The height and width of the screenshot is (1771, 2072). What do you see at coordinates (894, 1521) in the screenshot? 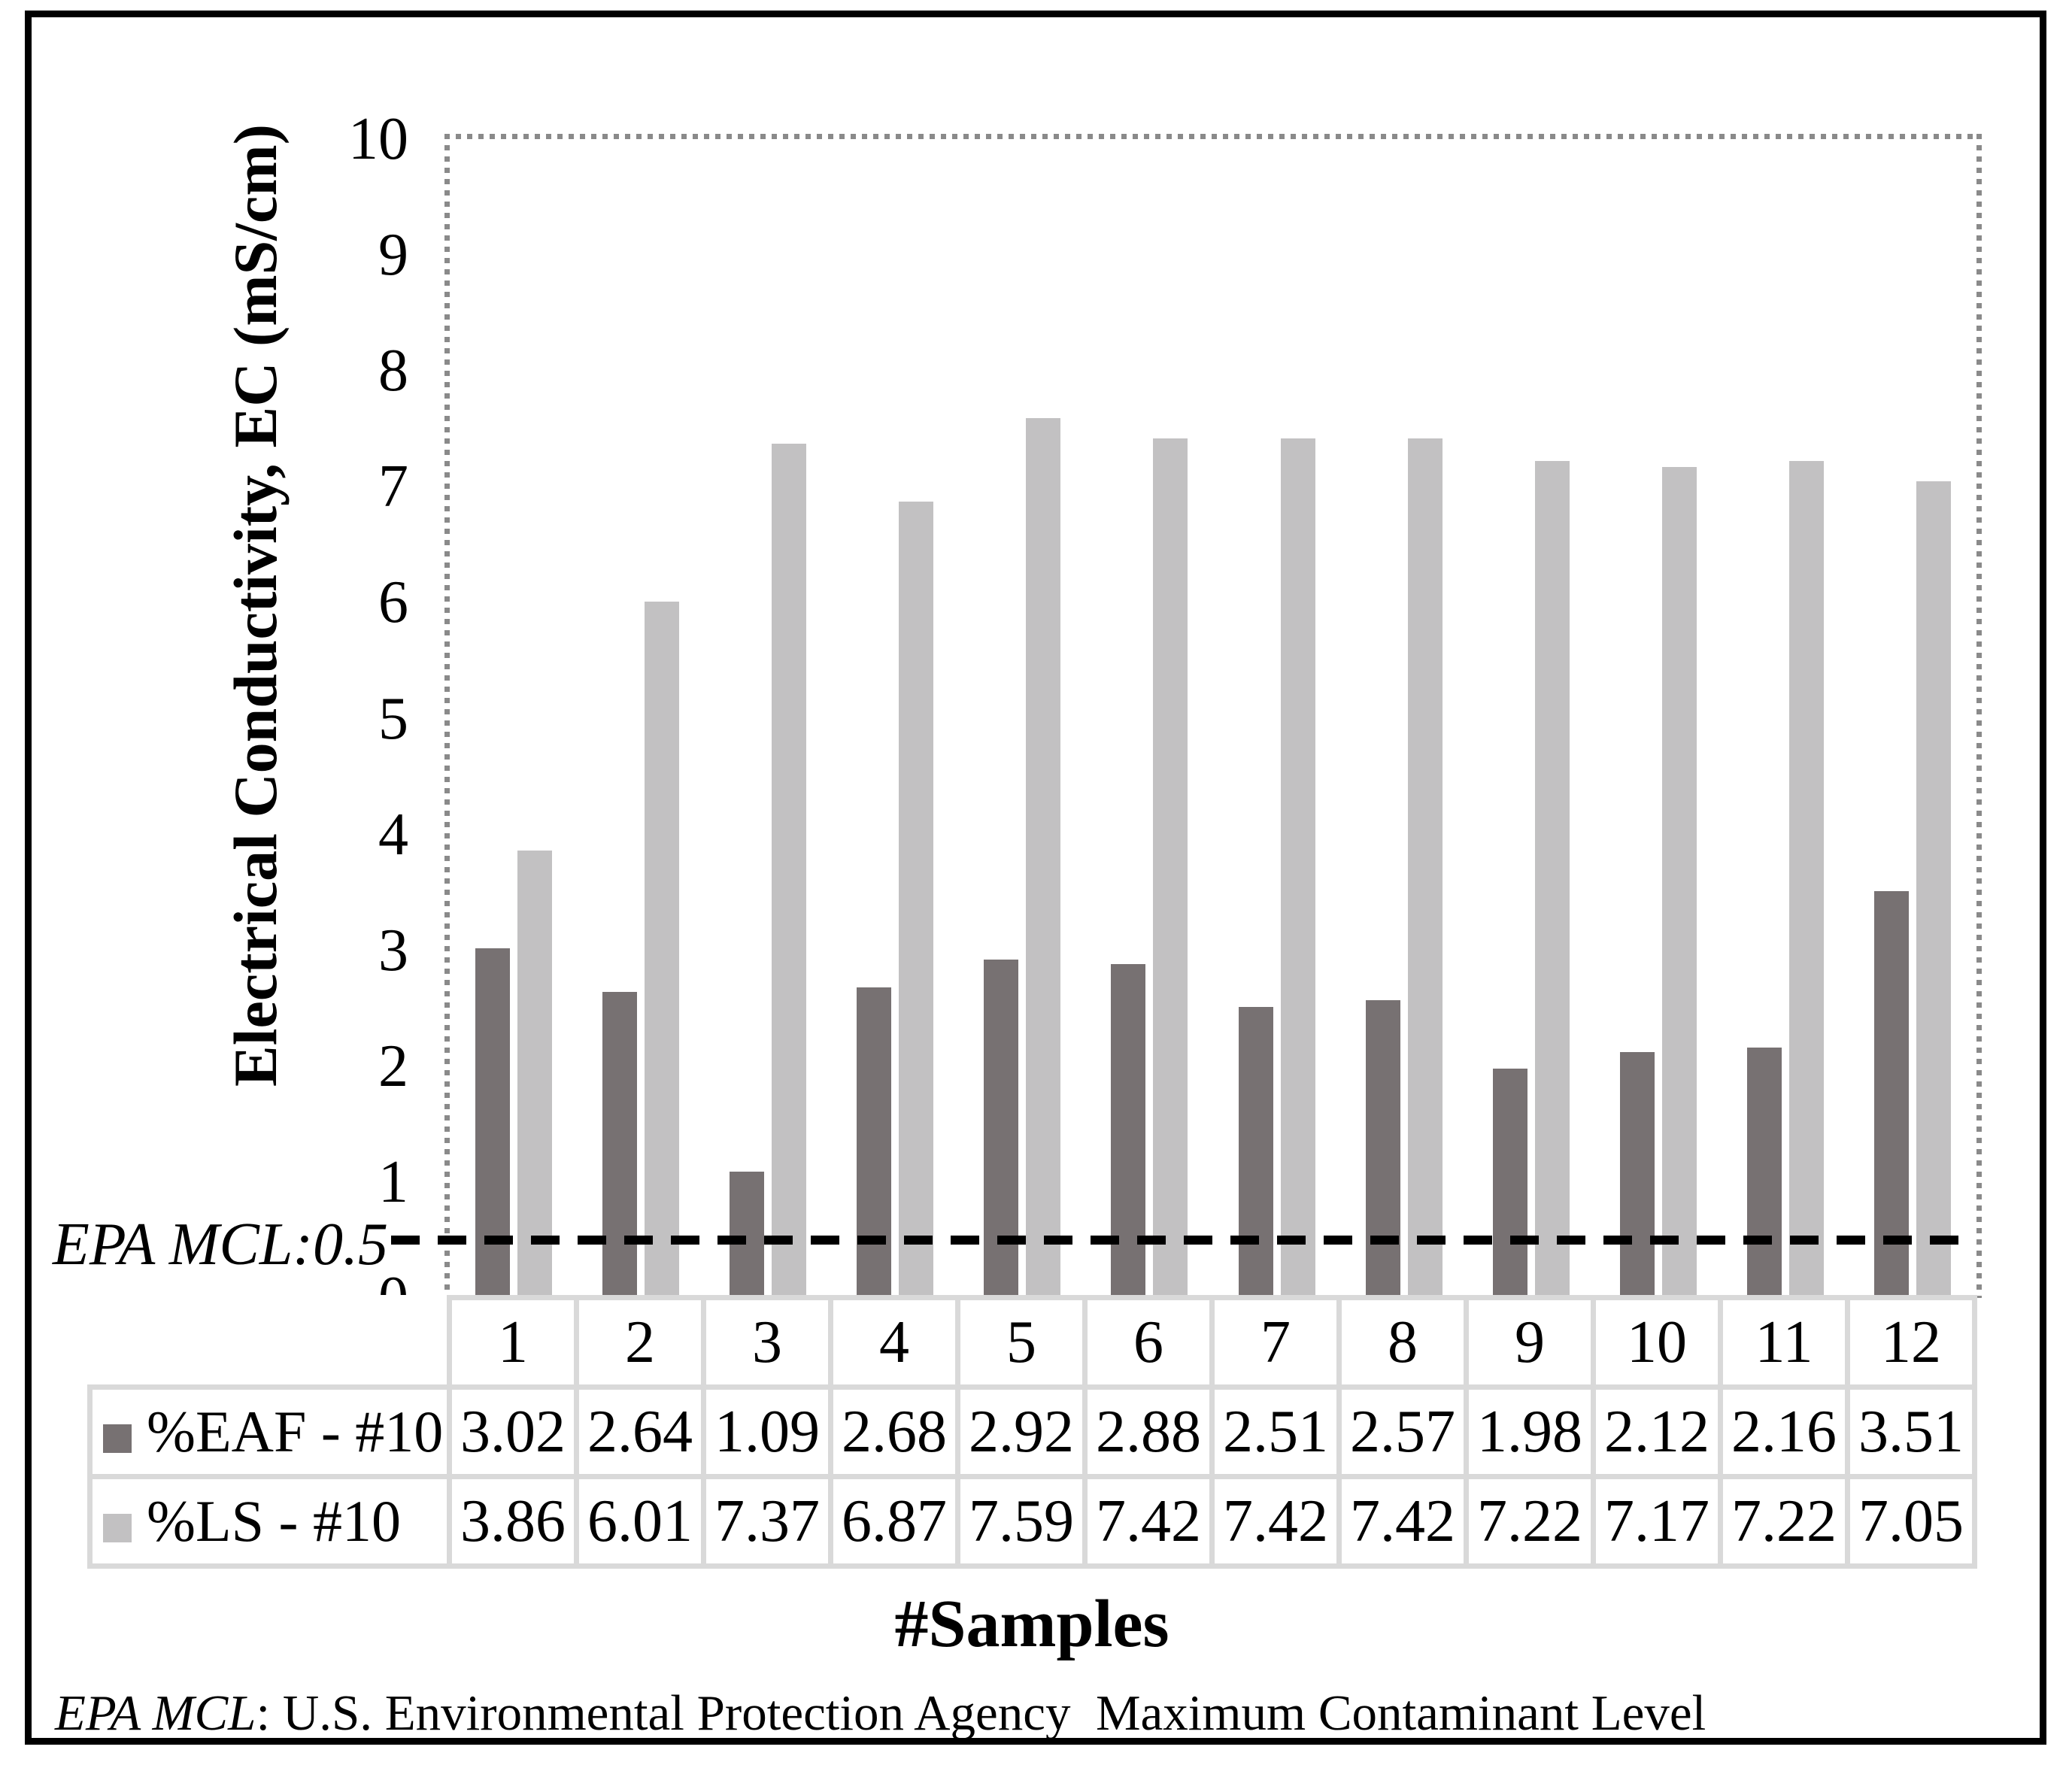
I see `value-cell-ls-10: 6.87` at bounding box center [894, 1521].